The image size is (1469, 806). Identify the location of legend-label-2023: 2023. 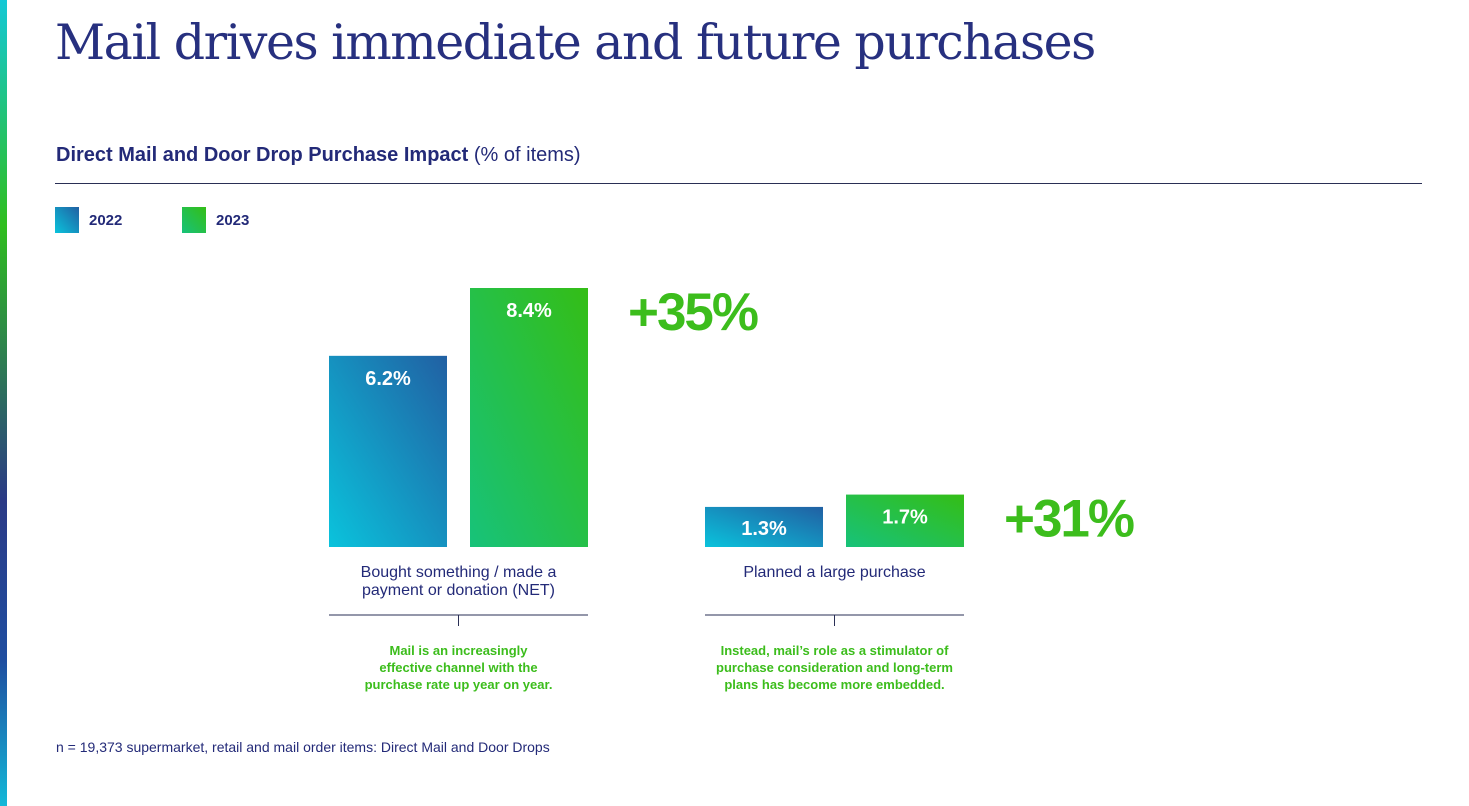
(233, 220).